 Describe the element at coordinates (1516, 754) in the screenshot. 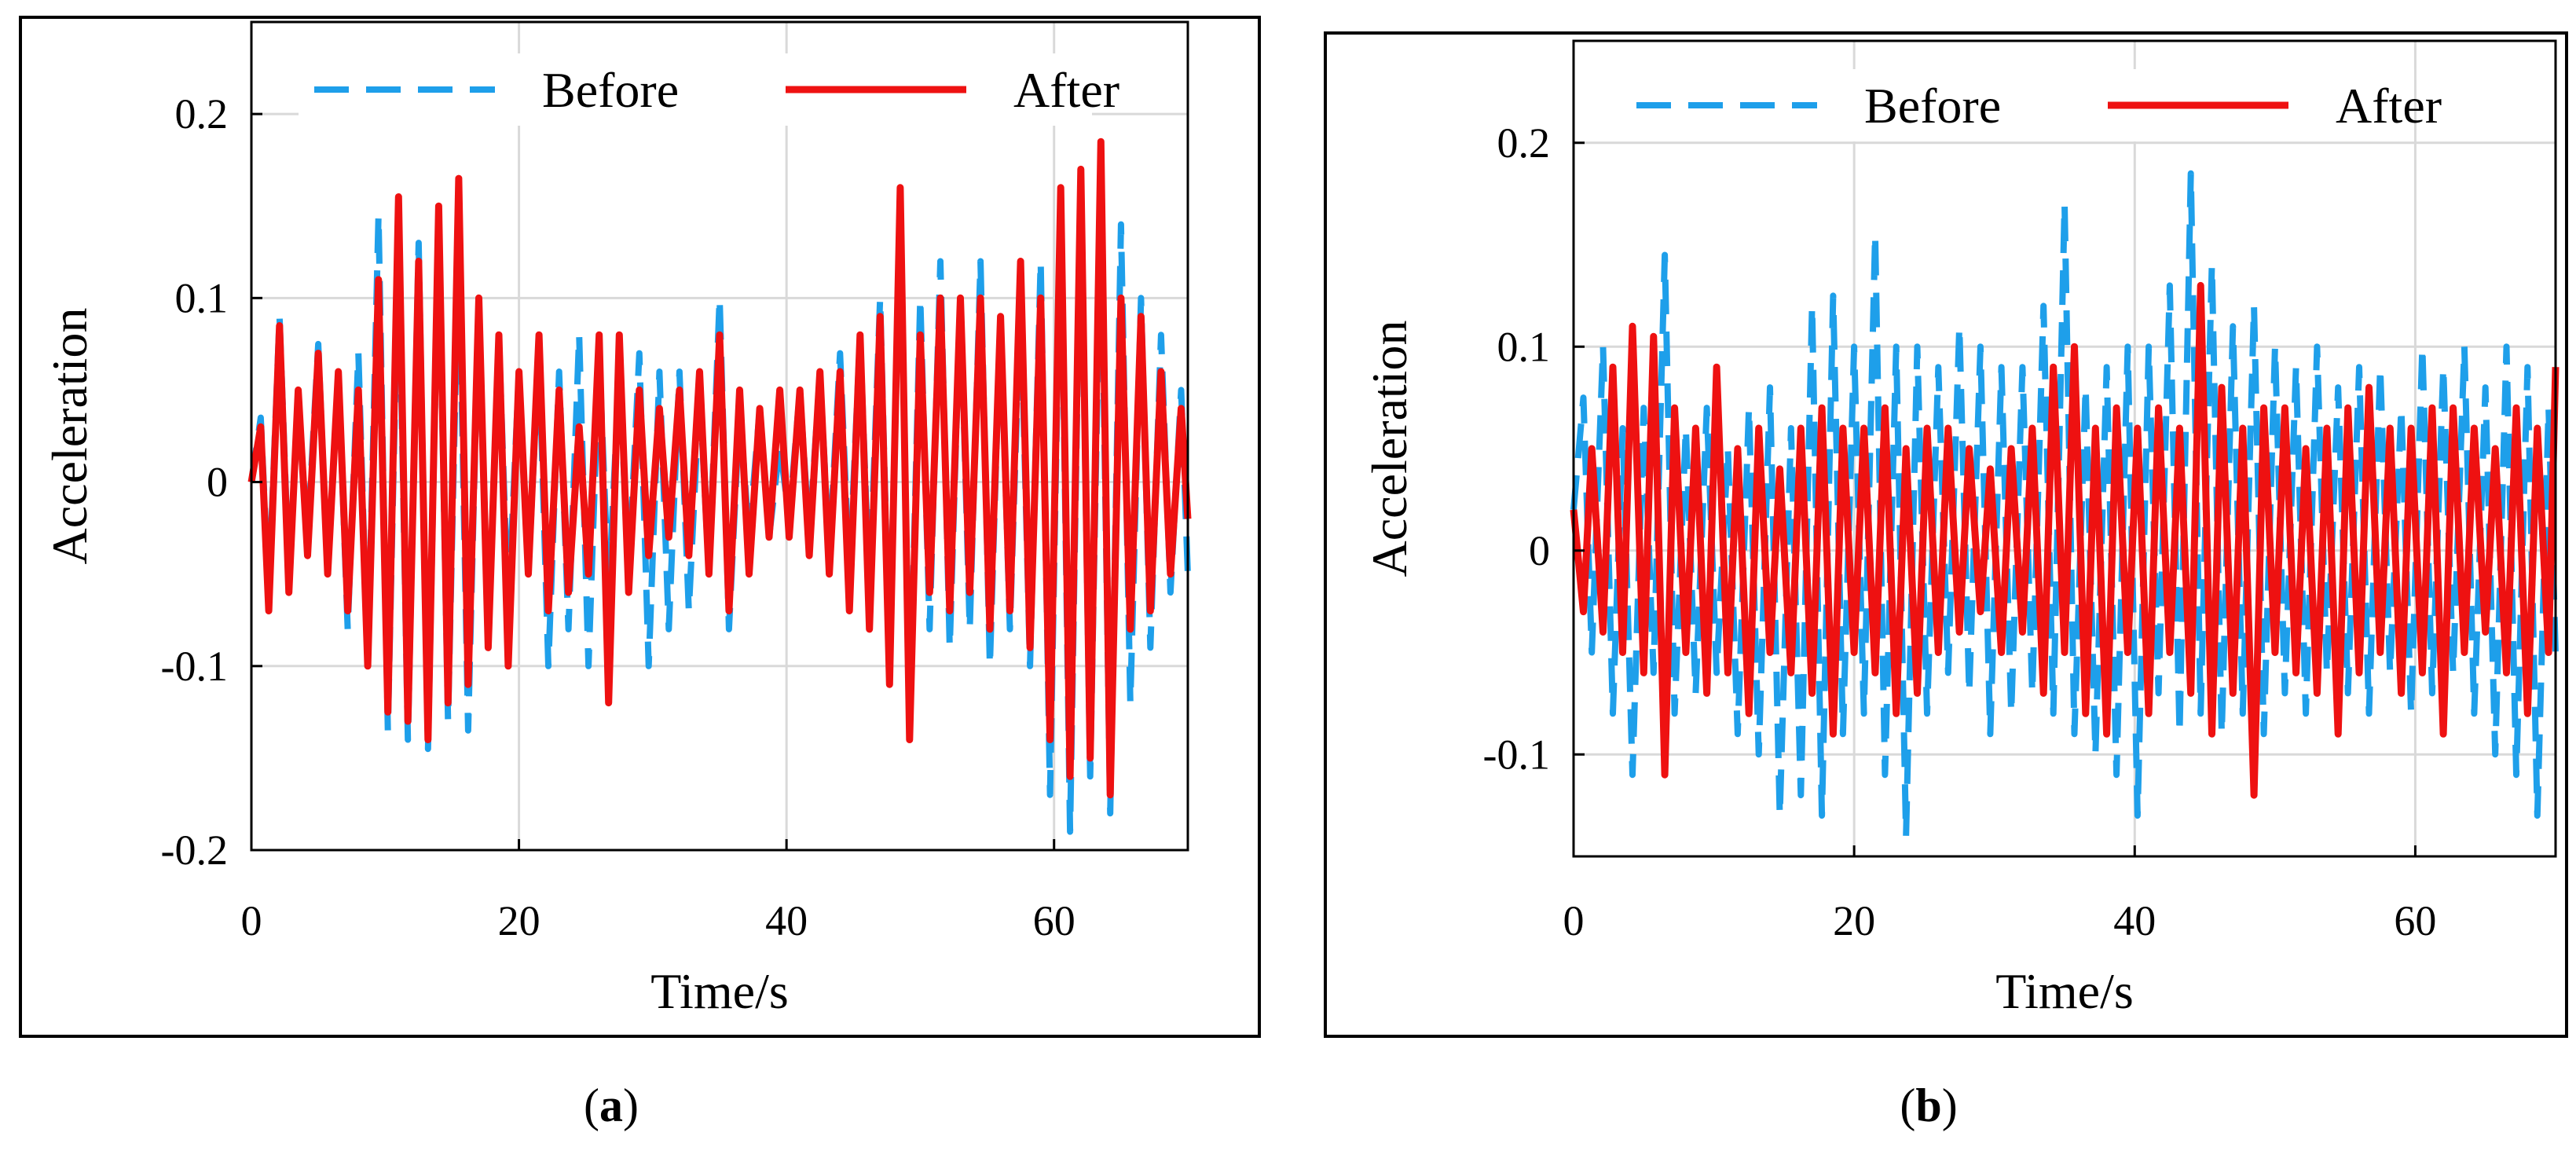

I see `panel-b-y-tick-label-0: -0.1` at that location.